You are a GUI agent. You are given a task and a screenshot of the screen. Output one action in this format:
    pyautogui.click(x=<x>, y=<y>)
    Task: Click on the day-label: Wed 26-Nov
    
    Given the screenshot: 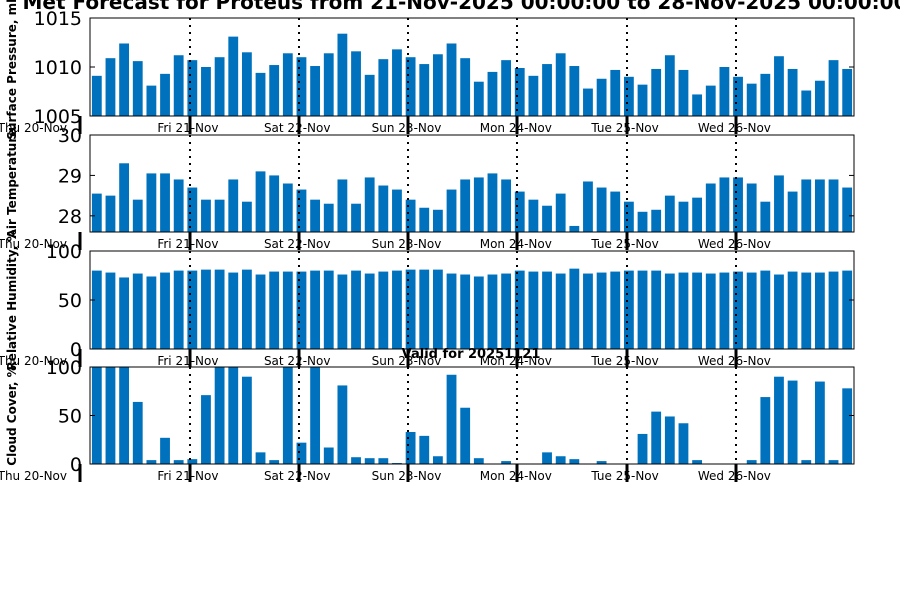 What is the action you would take?
    pyautogui.click(x=734, y=361)
    